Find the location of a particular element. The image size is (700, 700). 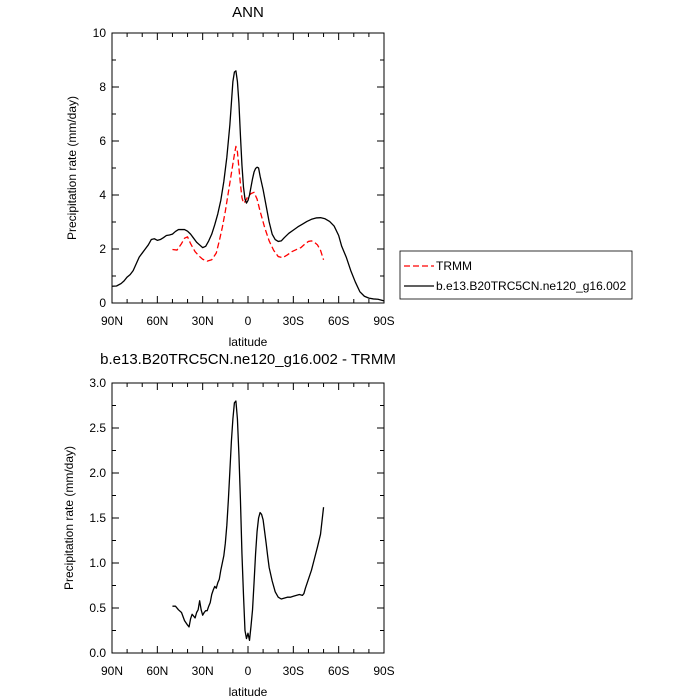

legend-label-trmm: TRMM is located at coordinates (454, 266).